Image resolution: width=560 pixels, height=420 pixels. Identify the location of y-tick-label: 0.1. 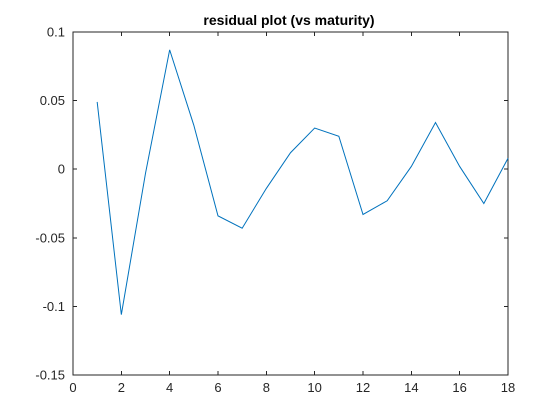
(56, 32).